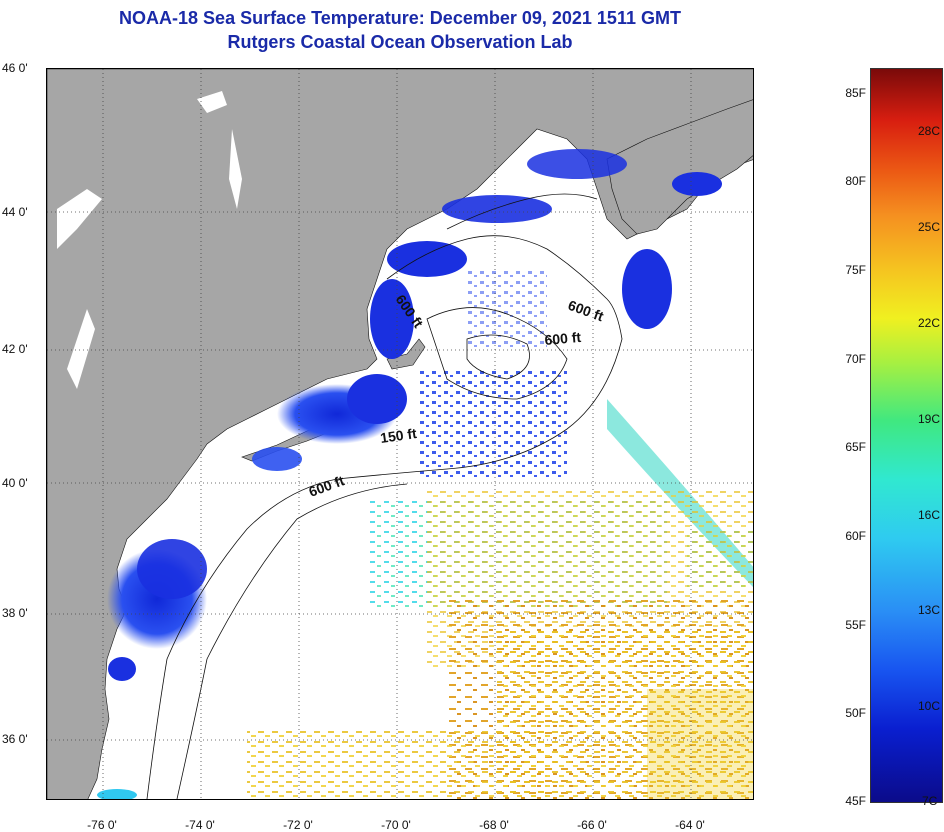 The width and height of the screenshot is (944, 832). I want to click on colorbar-label-25c: 25C, so click(929, 227).